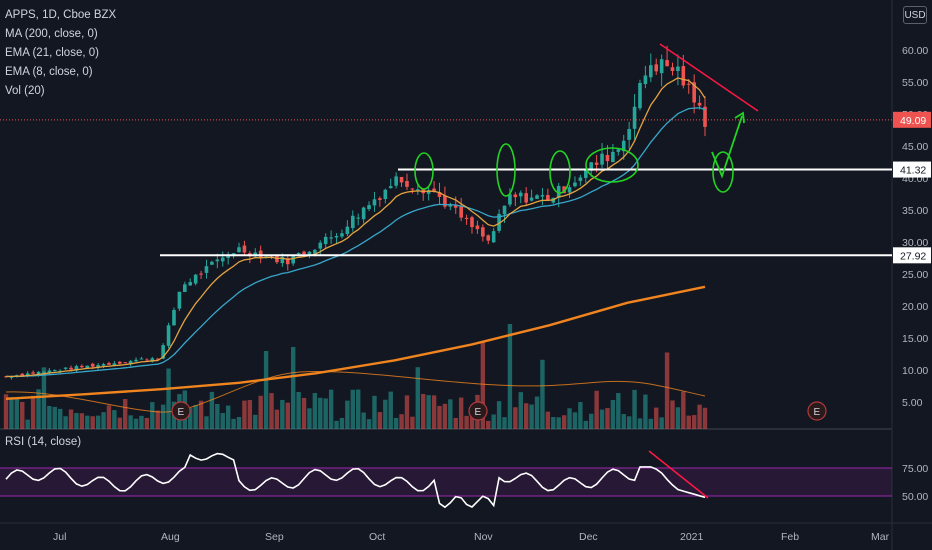 The width and height of the screenshot is (932, 550). I want to click on legend-ma200: MA (200, close, 0), so click(51, 34).